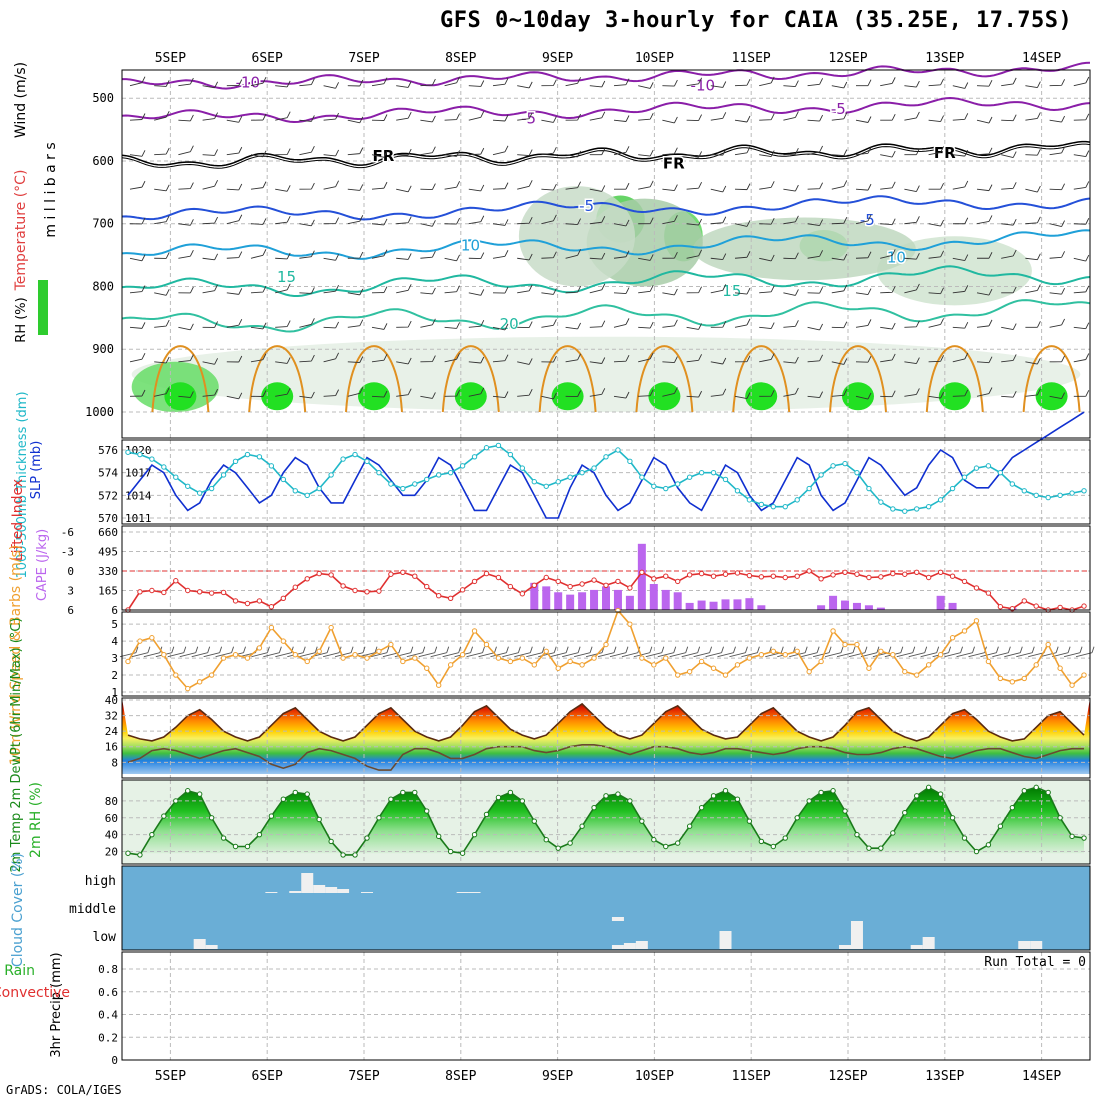  Describe the element at coordinates (606, 822) in the screenshot. I see `rh-frame` at that location.